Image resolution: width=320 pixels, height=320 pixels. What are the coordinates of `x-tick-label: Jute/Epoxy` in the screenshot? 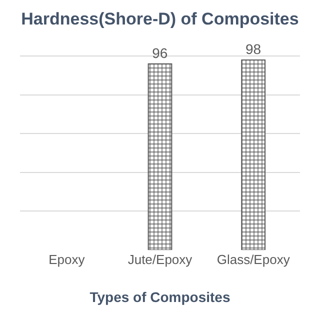 It's located at (160, 259).